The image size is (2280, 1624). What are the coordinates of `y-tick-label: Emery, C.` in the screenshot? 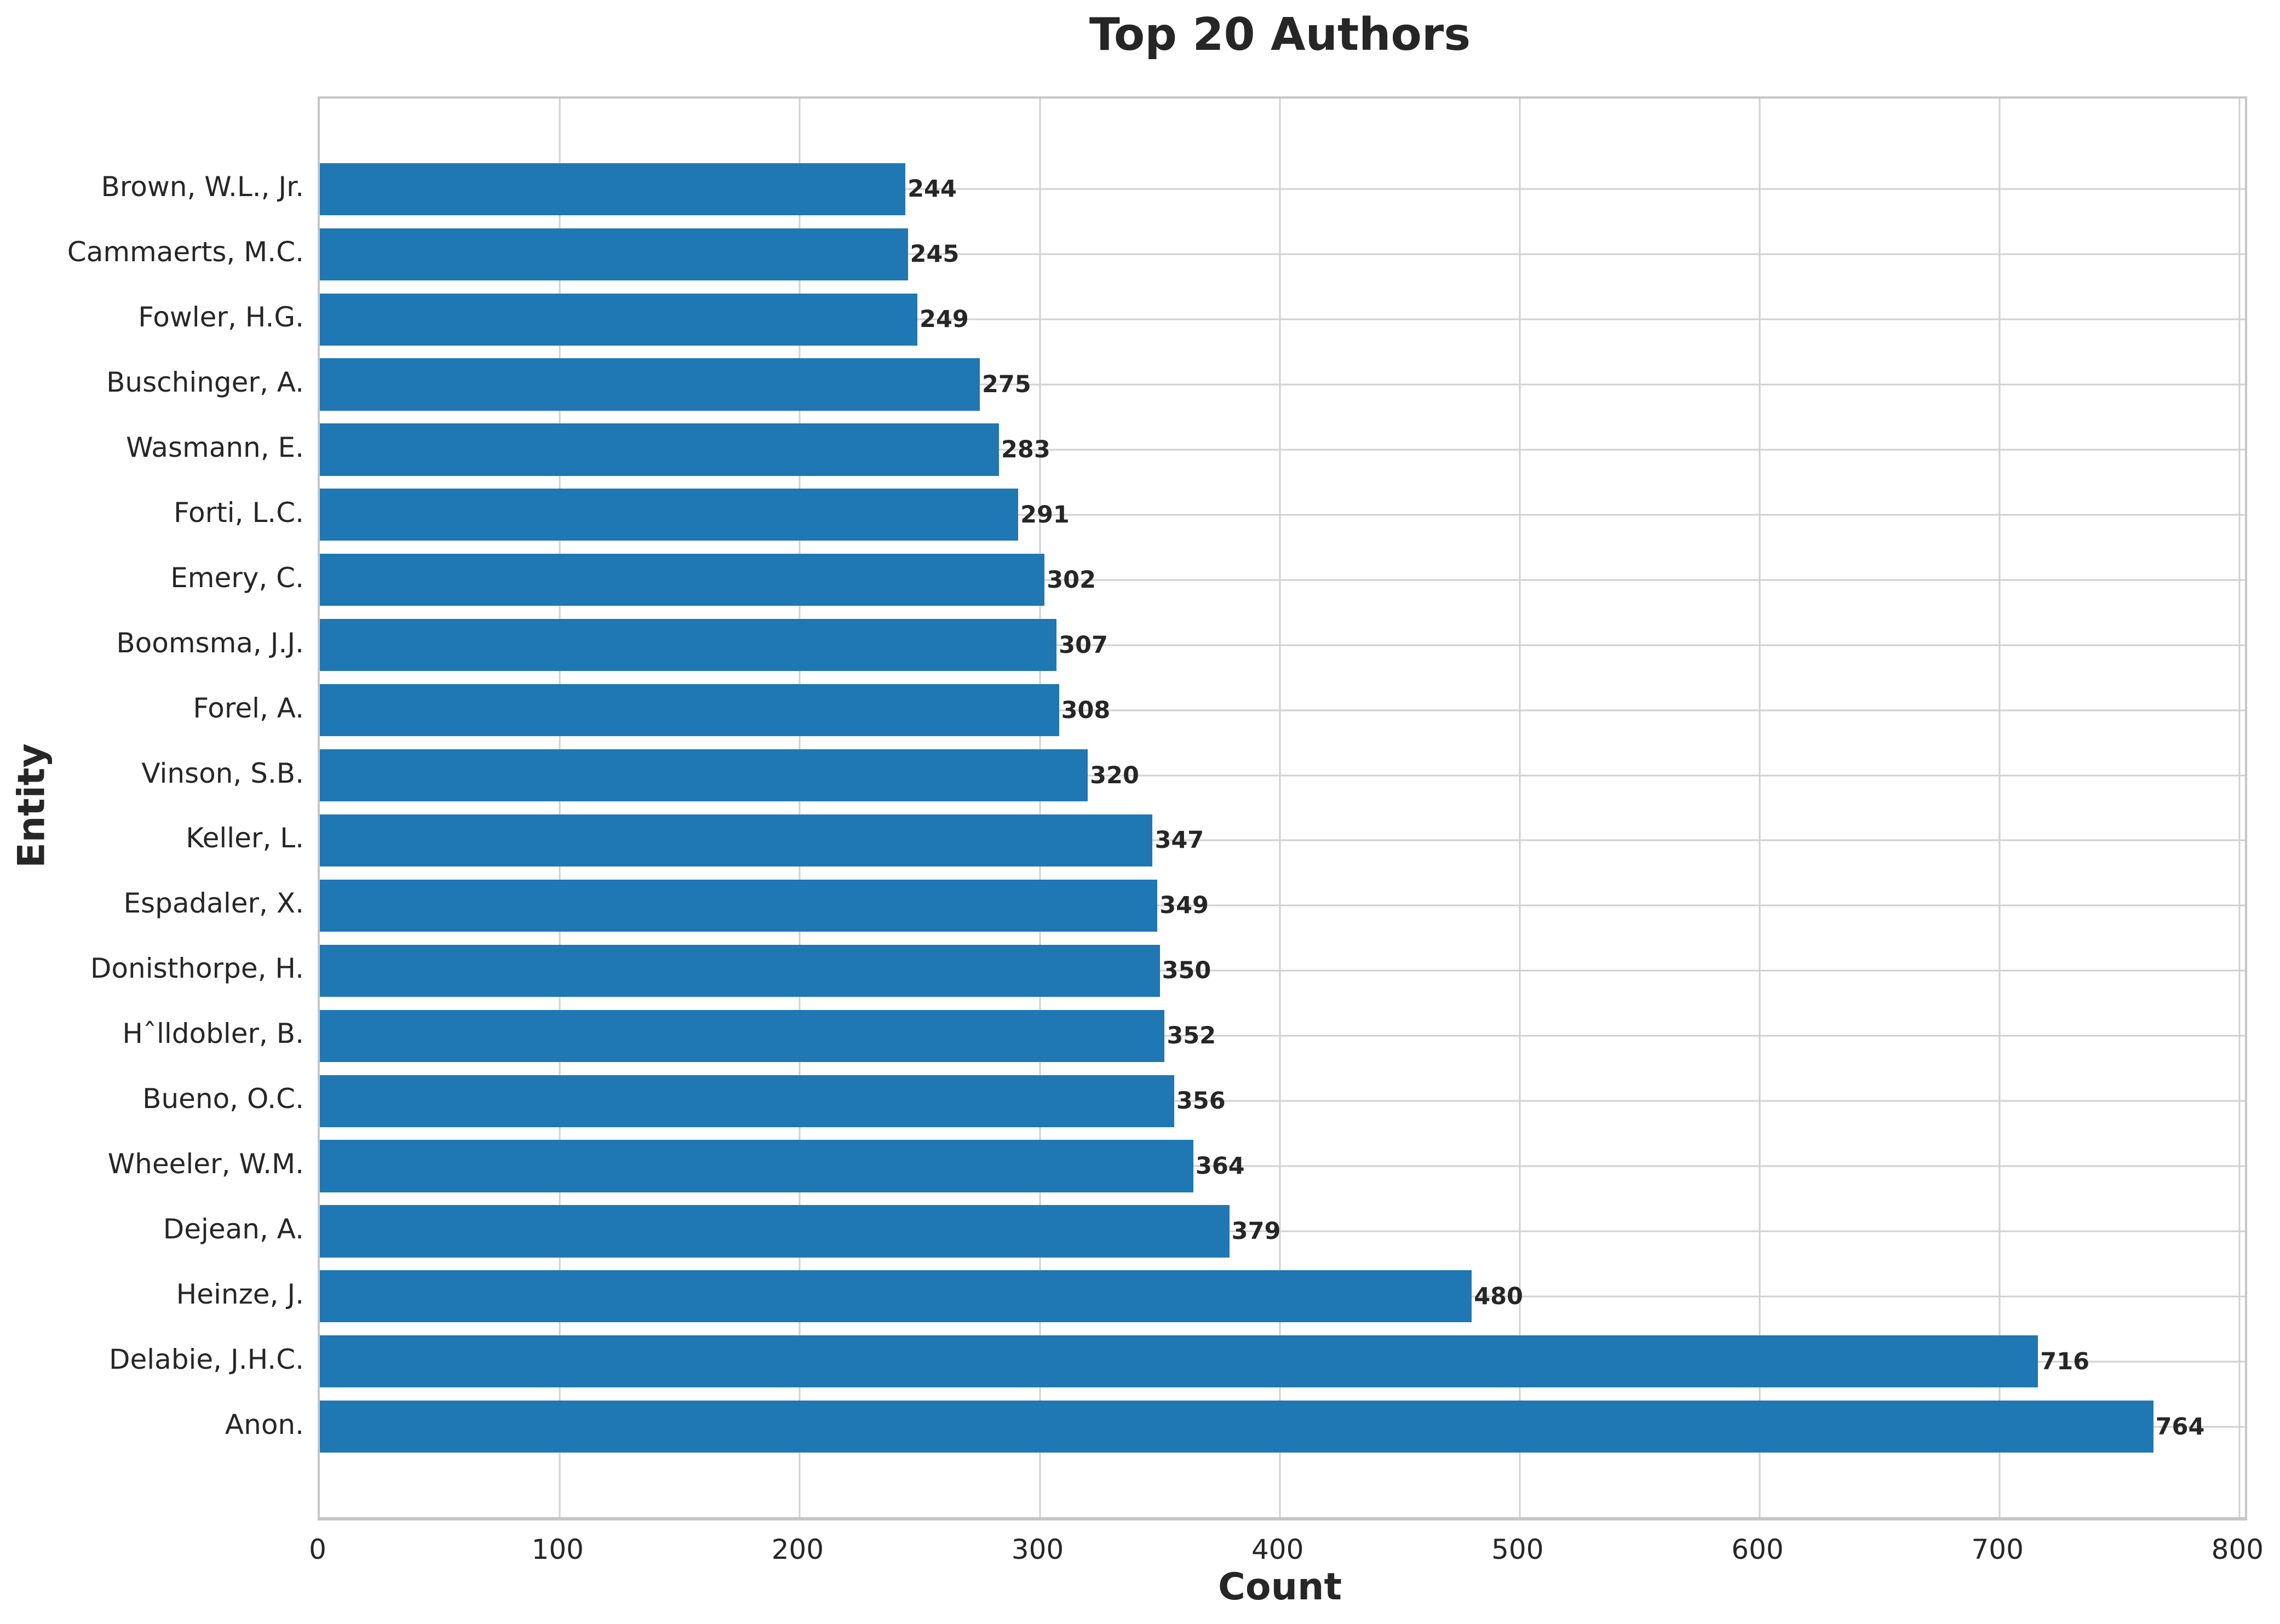 It's located at (237, 578).